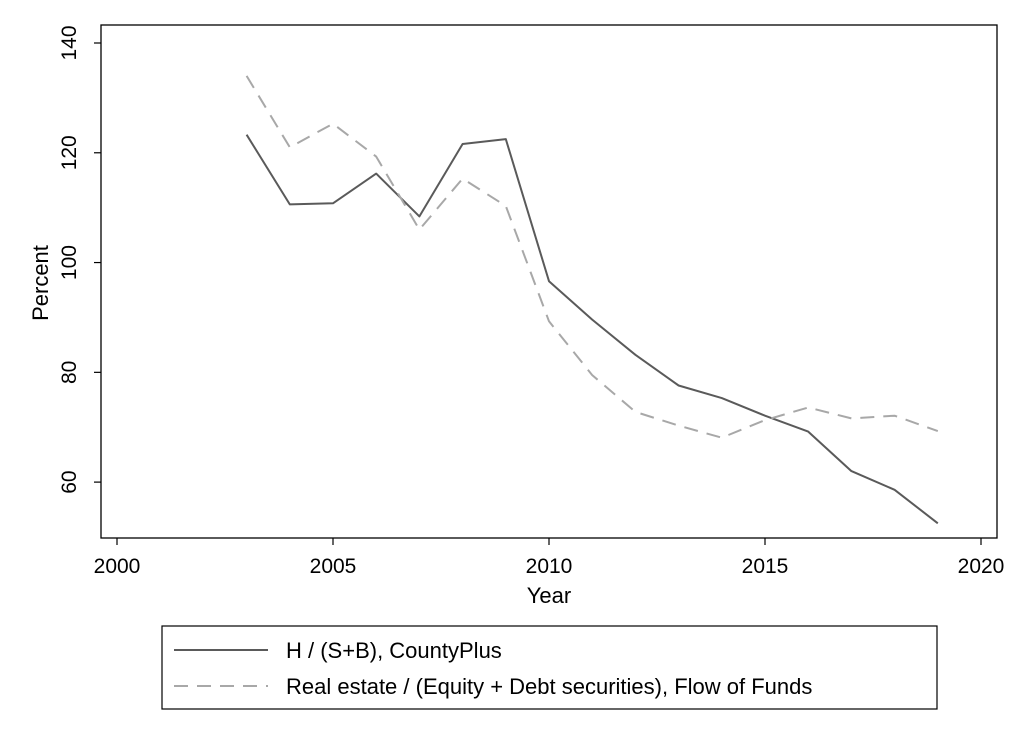  Describe the element at coordinates (549, 566) in the screenshot. I see `x-tick-label: 2010` at that location.